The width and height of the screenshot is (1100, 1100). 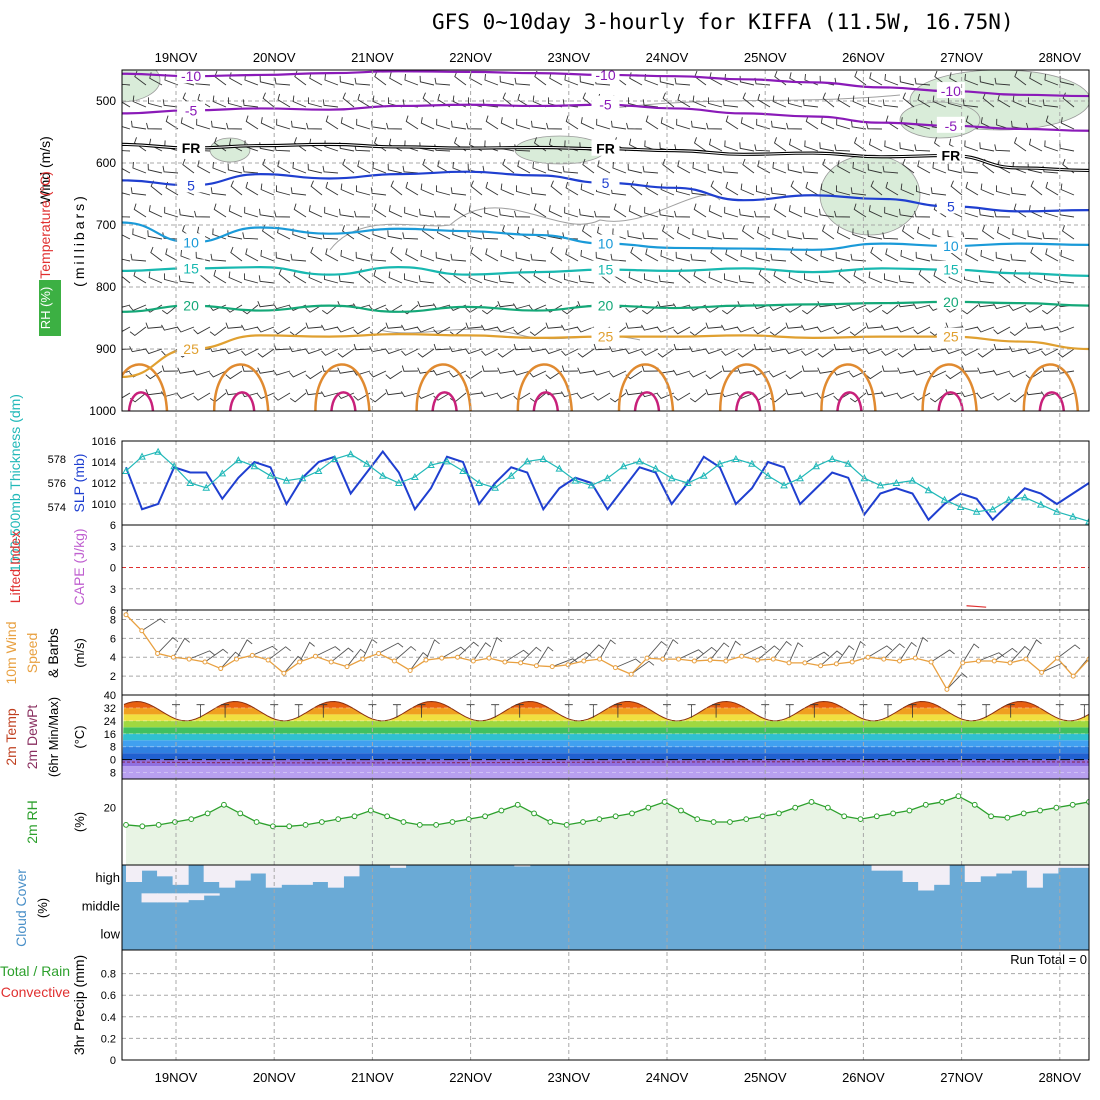 What do you see at coordinates (108, 1039) in the screenshot?
I see `precip-tick-label: 0.2` at bounding box center [108, 1039].